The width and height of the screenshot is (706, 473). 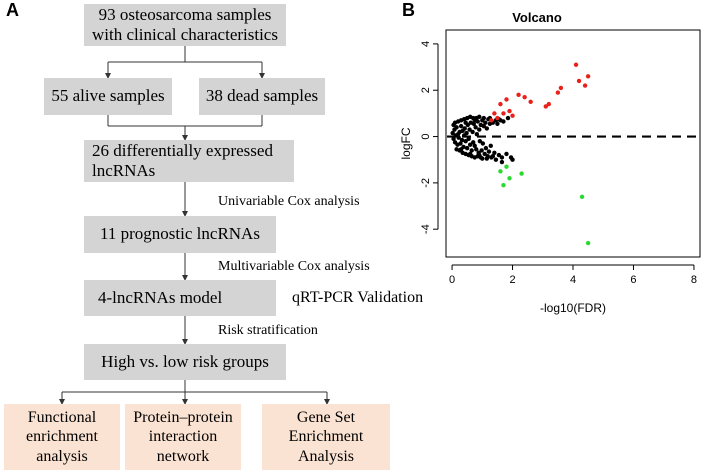 I want to click on box-prognostic: 11 prognostic lncRNAs, so click(x=180, y=234).